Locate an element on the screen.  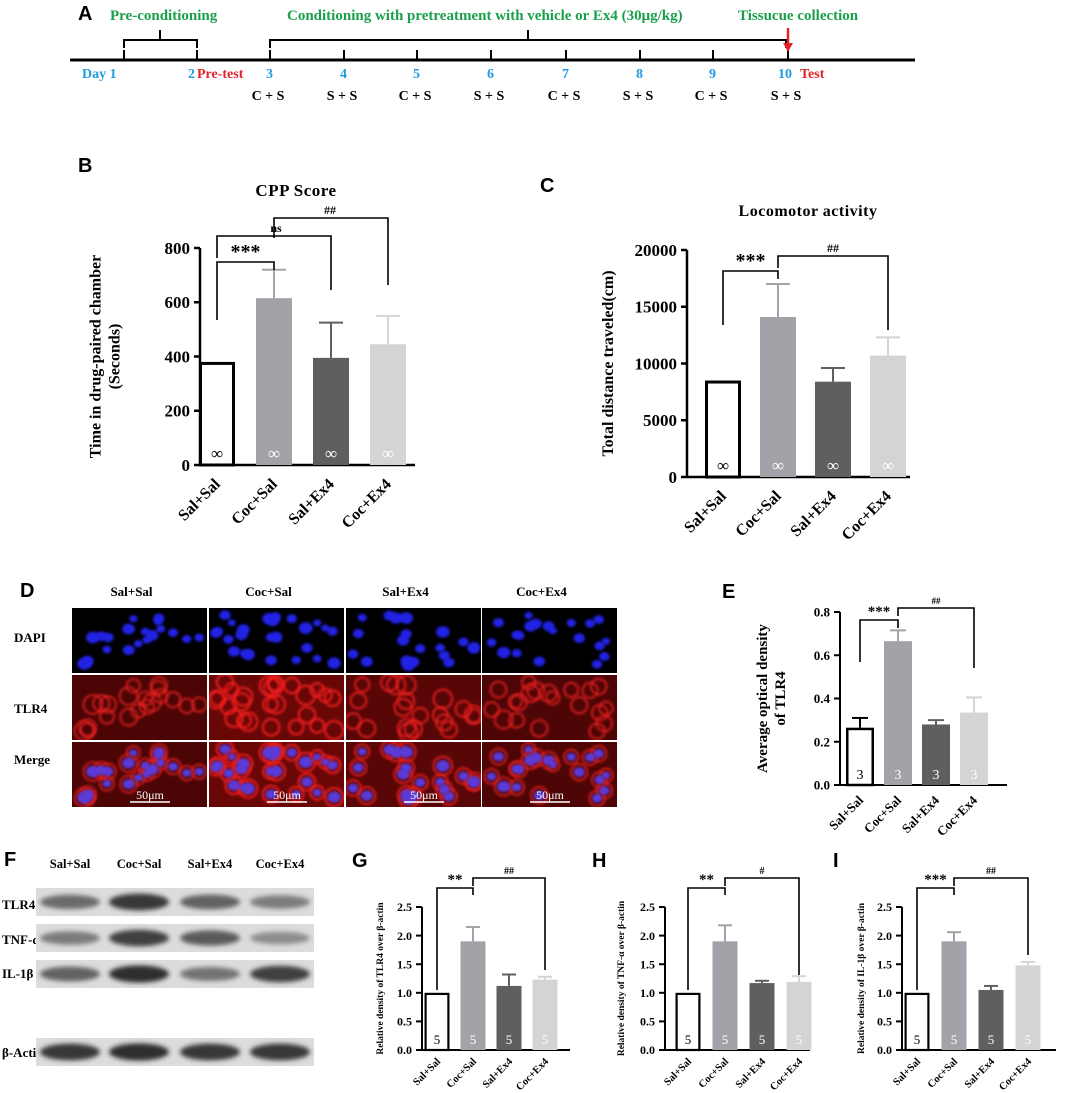
significance-label: ** is located at coordinates (455, 880).